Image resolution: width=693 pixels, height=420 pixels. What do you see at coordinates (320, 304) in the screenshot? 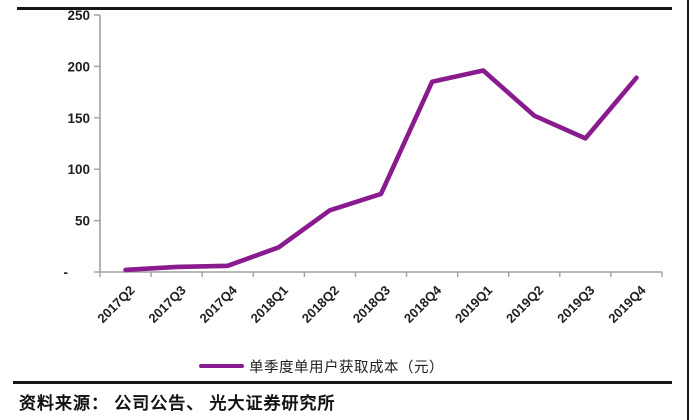
I see `x-tick-label: 2018Q2` at bounding box center [320, 304].